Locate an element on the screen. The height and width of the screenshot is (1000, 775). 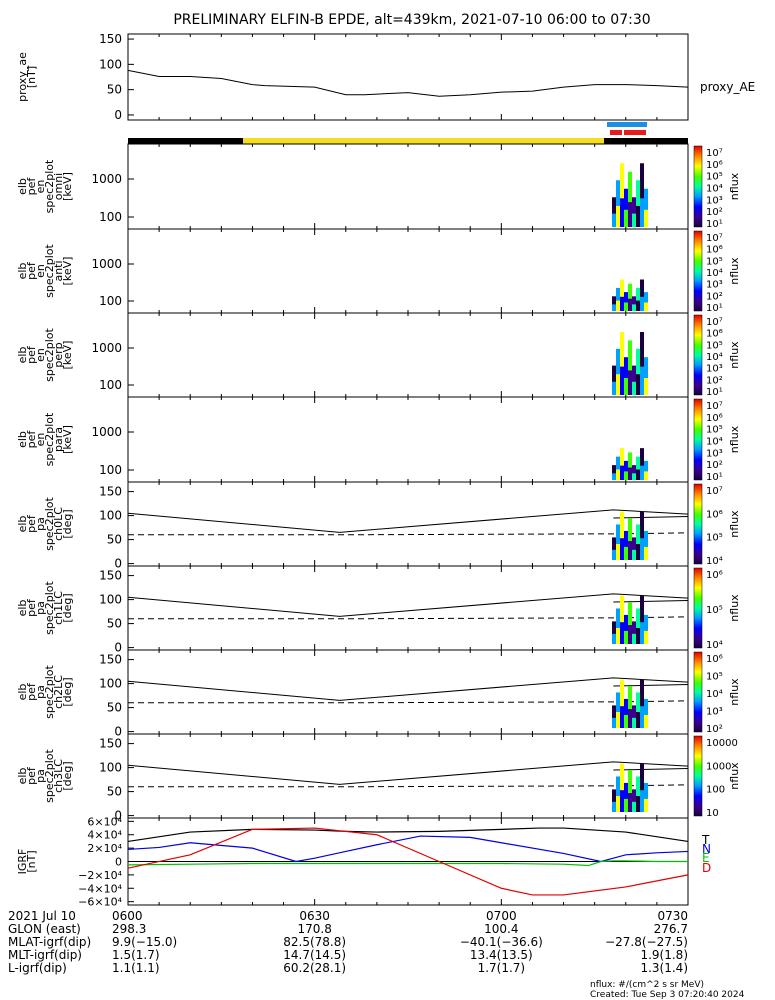
ephemeris-row-label: MLT-igrf(dip) is located at coordinates (45, 955).